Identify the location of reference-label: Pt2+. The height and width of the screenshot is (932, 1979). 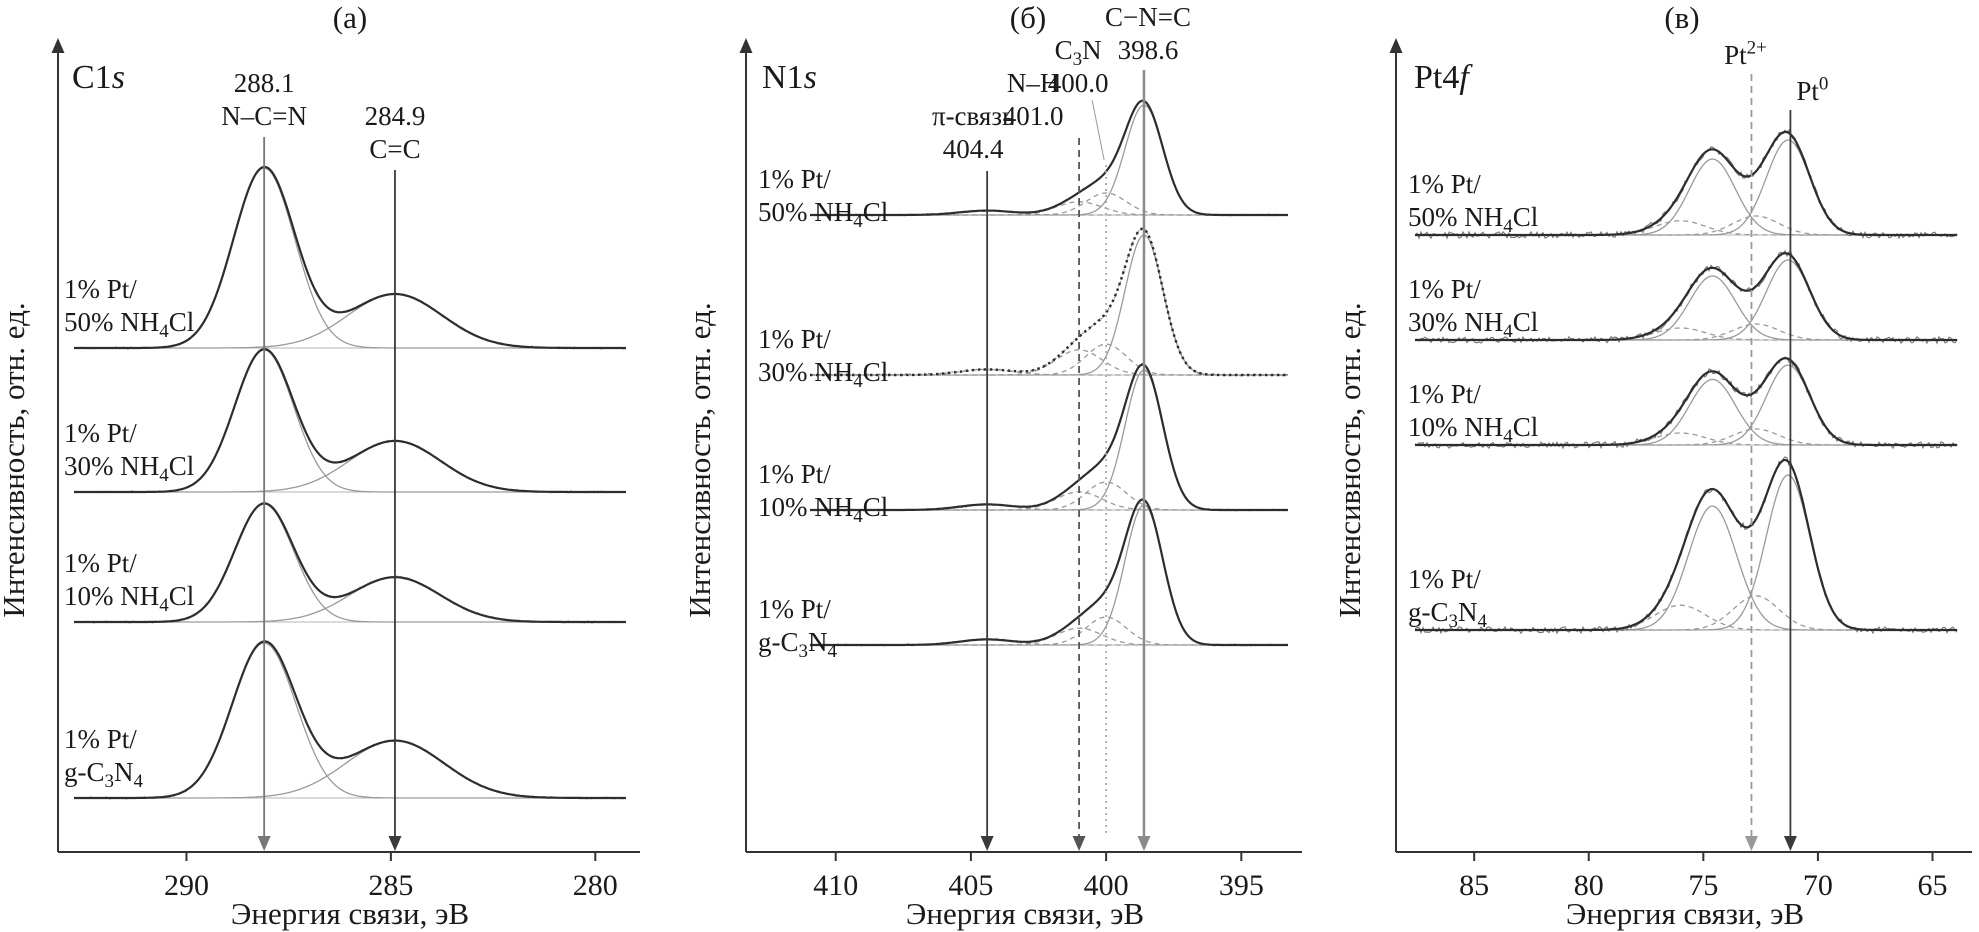
(1745, 54).